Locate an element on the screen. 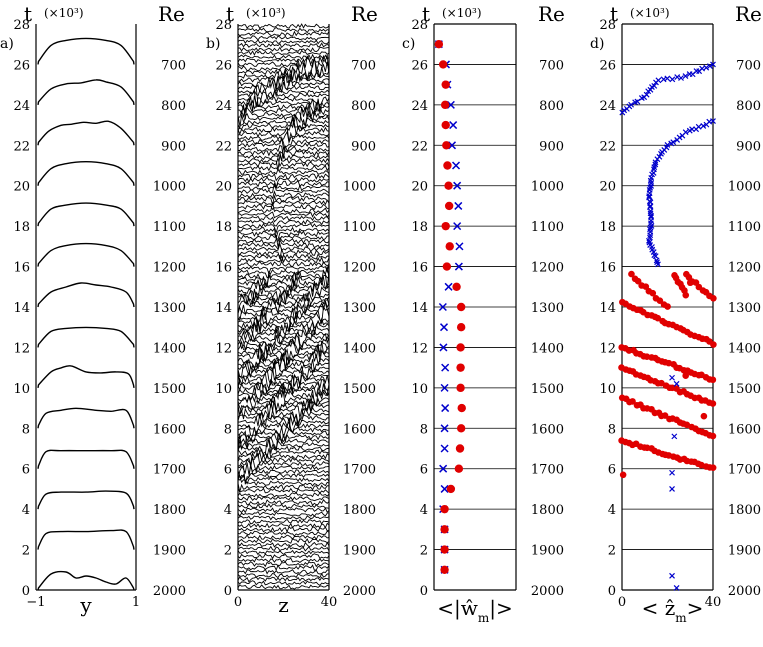 Image resolution: width=763 pixels, height=647 pixels. x-axis-label: < ẑm> is located at coordinates (673, 610).